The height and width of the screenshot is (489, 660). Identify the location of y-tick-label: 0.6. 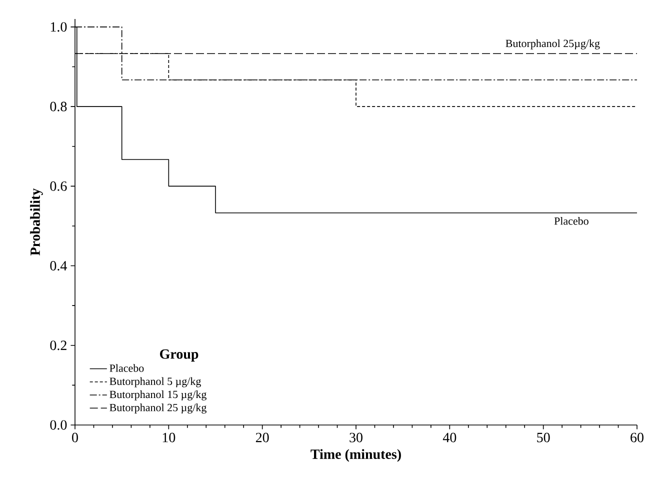
(58, 186).